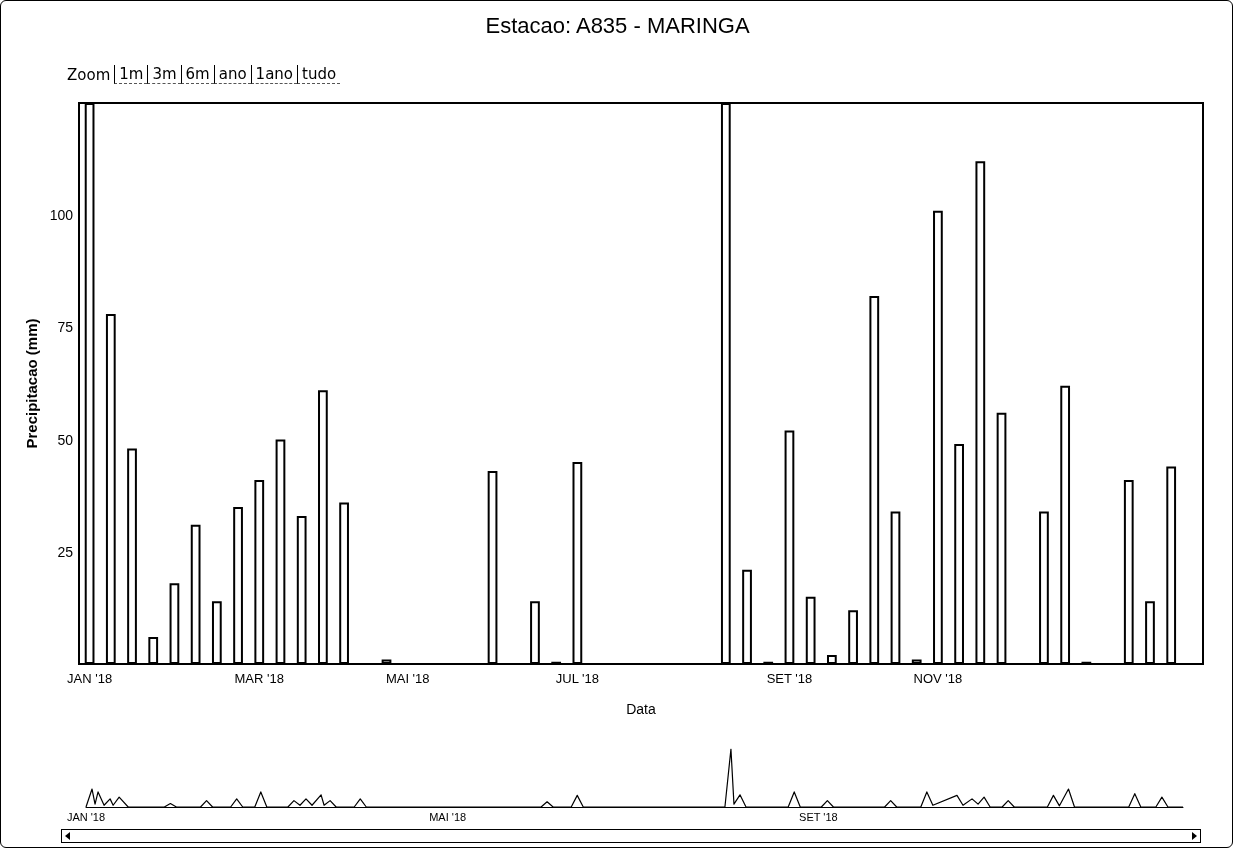 Image resolution: width=1233 pixels, height=848 pixels. What do you see at coordinates (31, 383) in the screenshot?
I see `y-axis-title: Precipitacao (mm)` at bounding box center [31, 383].